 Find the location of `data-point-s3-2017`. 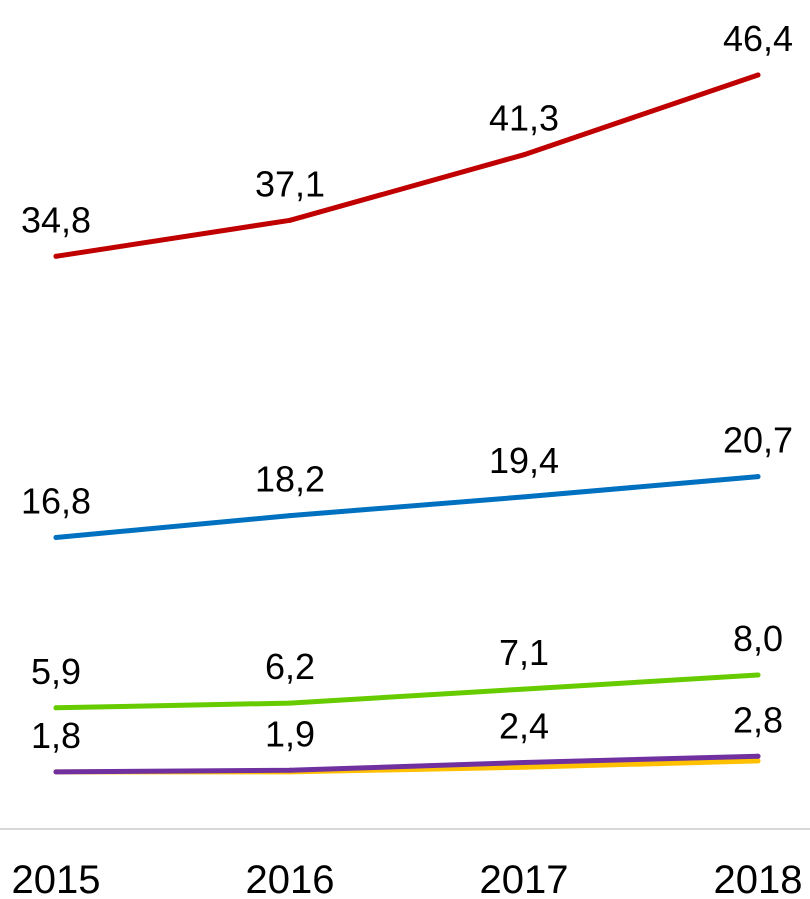

data-point-s3-2017 is located at coordinates (524, 689).